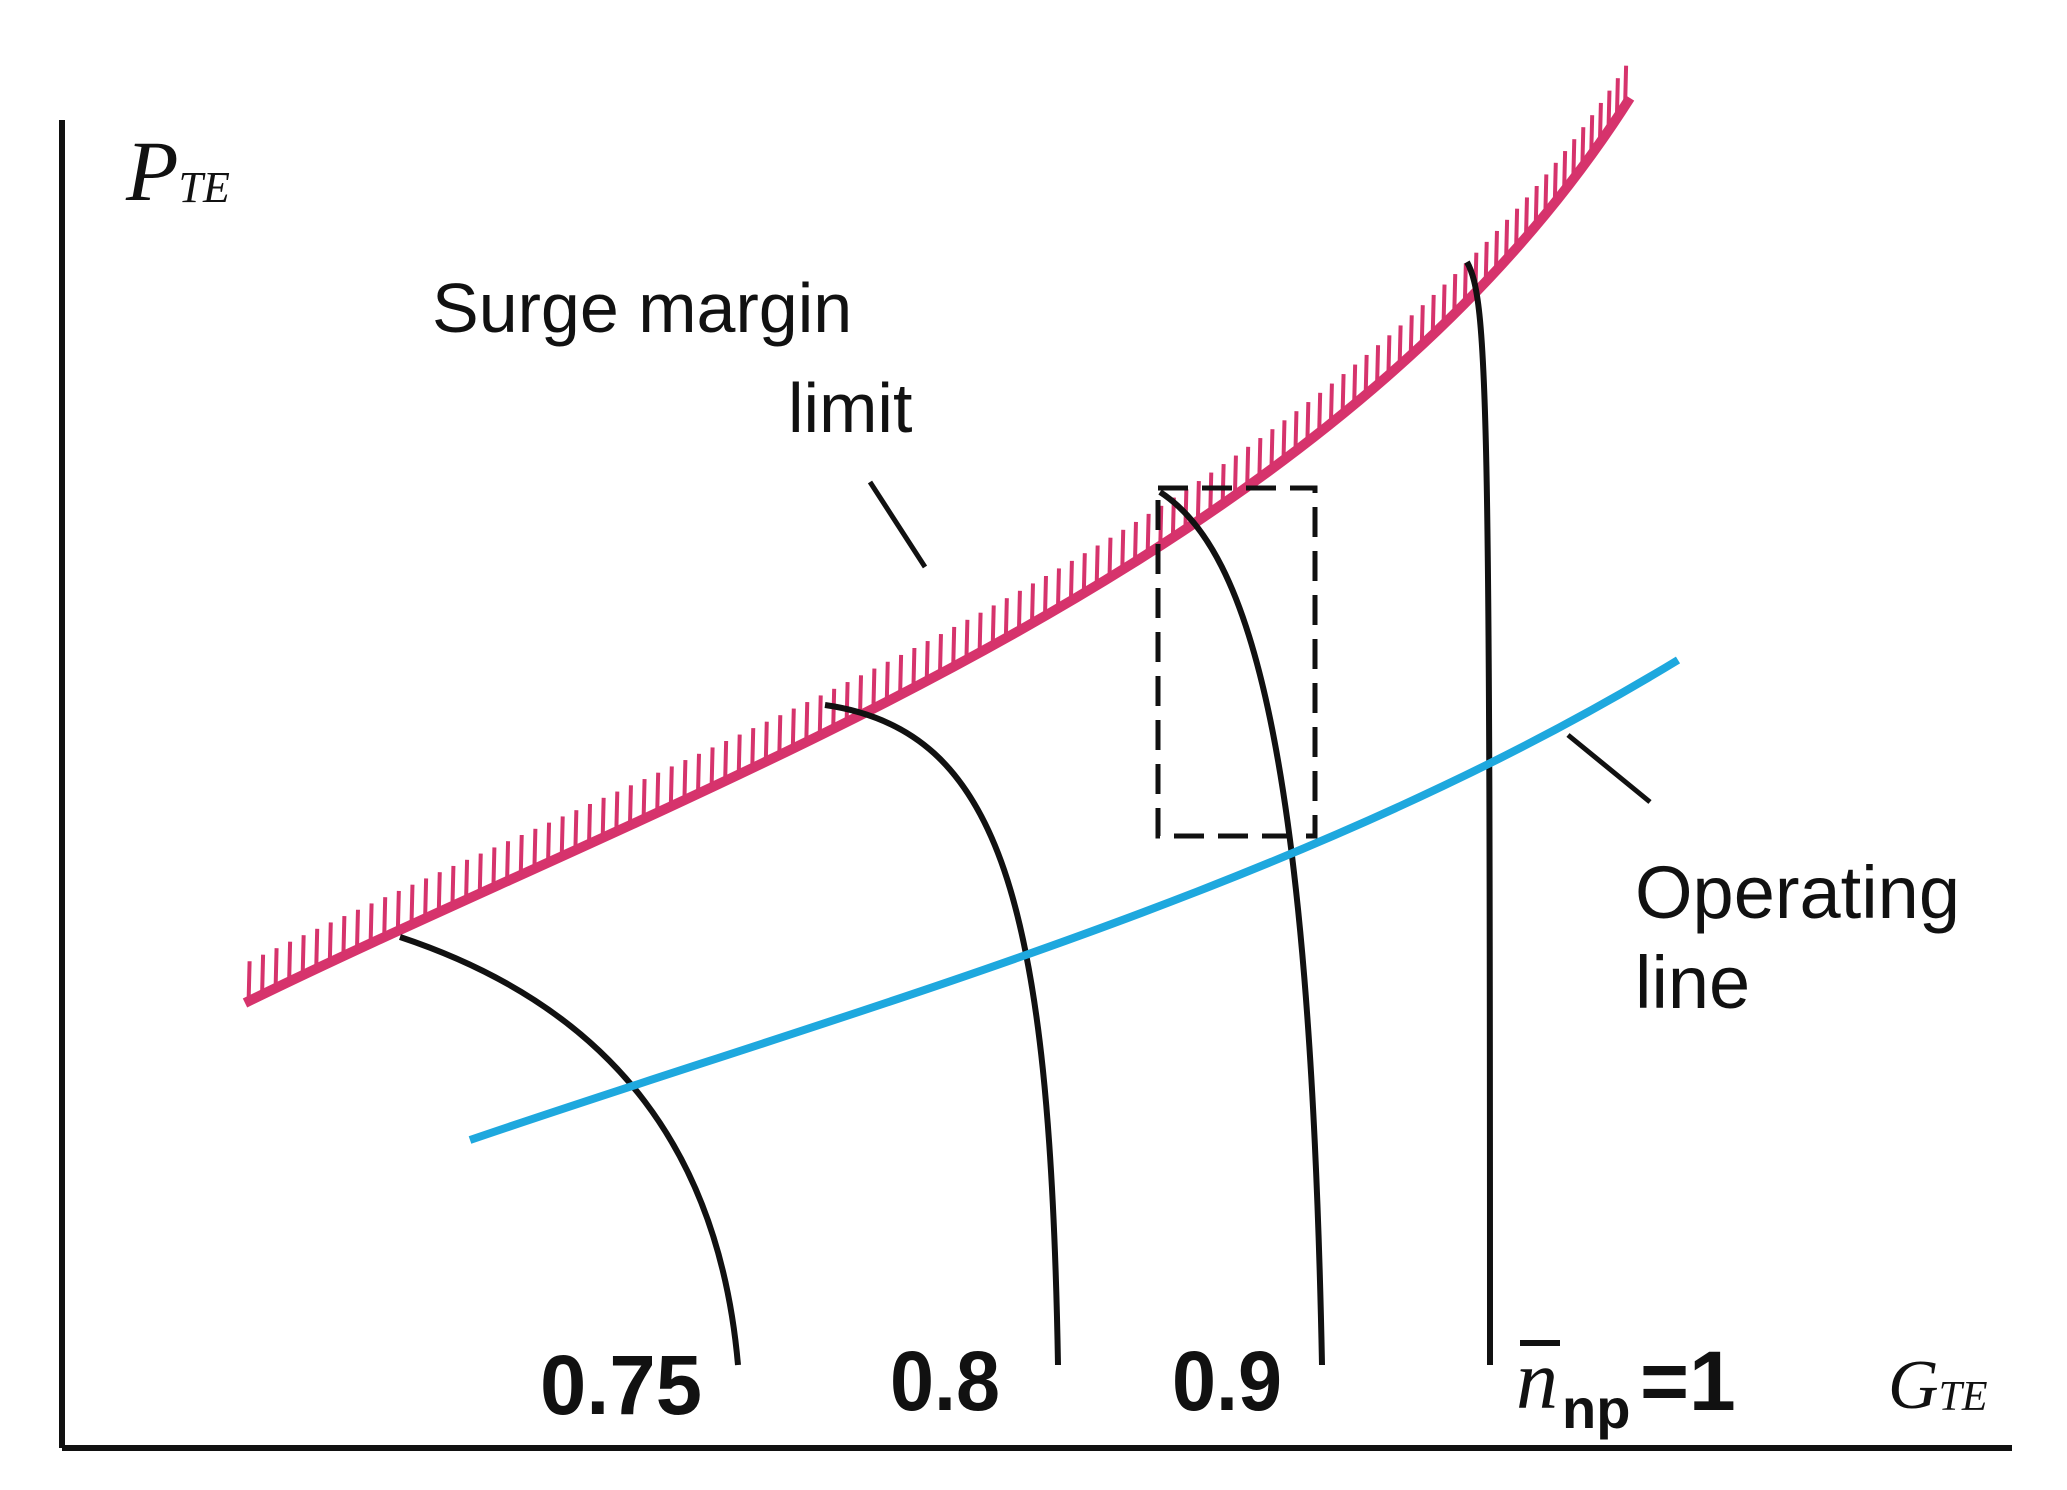  What do you see at coordinates (1797, 892) in the screenshot?
I see `operating-label-line1: Operating` at bounding box center [1797, 892].